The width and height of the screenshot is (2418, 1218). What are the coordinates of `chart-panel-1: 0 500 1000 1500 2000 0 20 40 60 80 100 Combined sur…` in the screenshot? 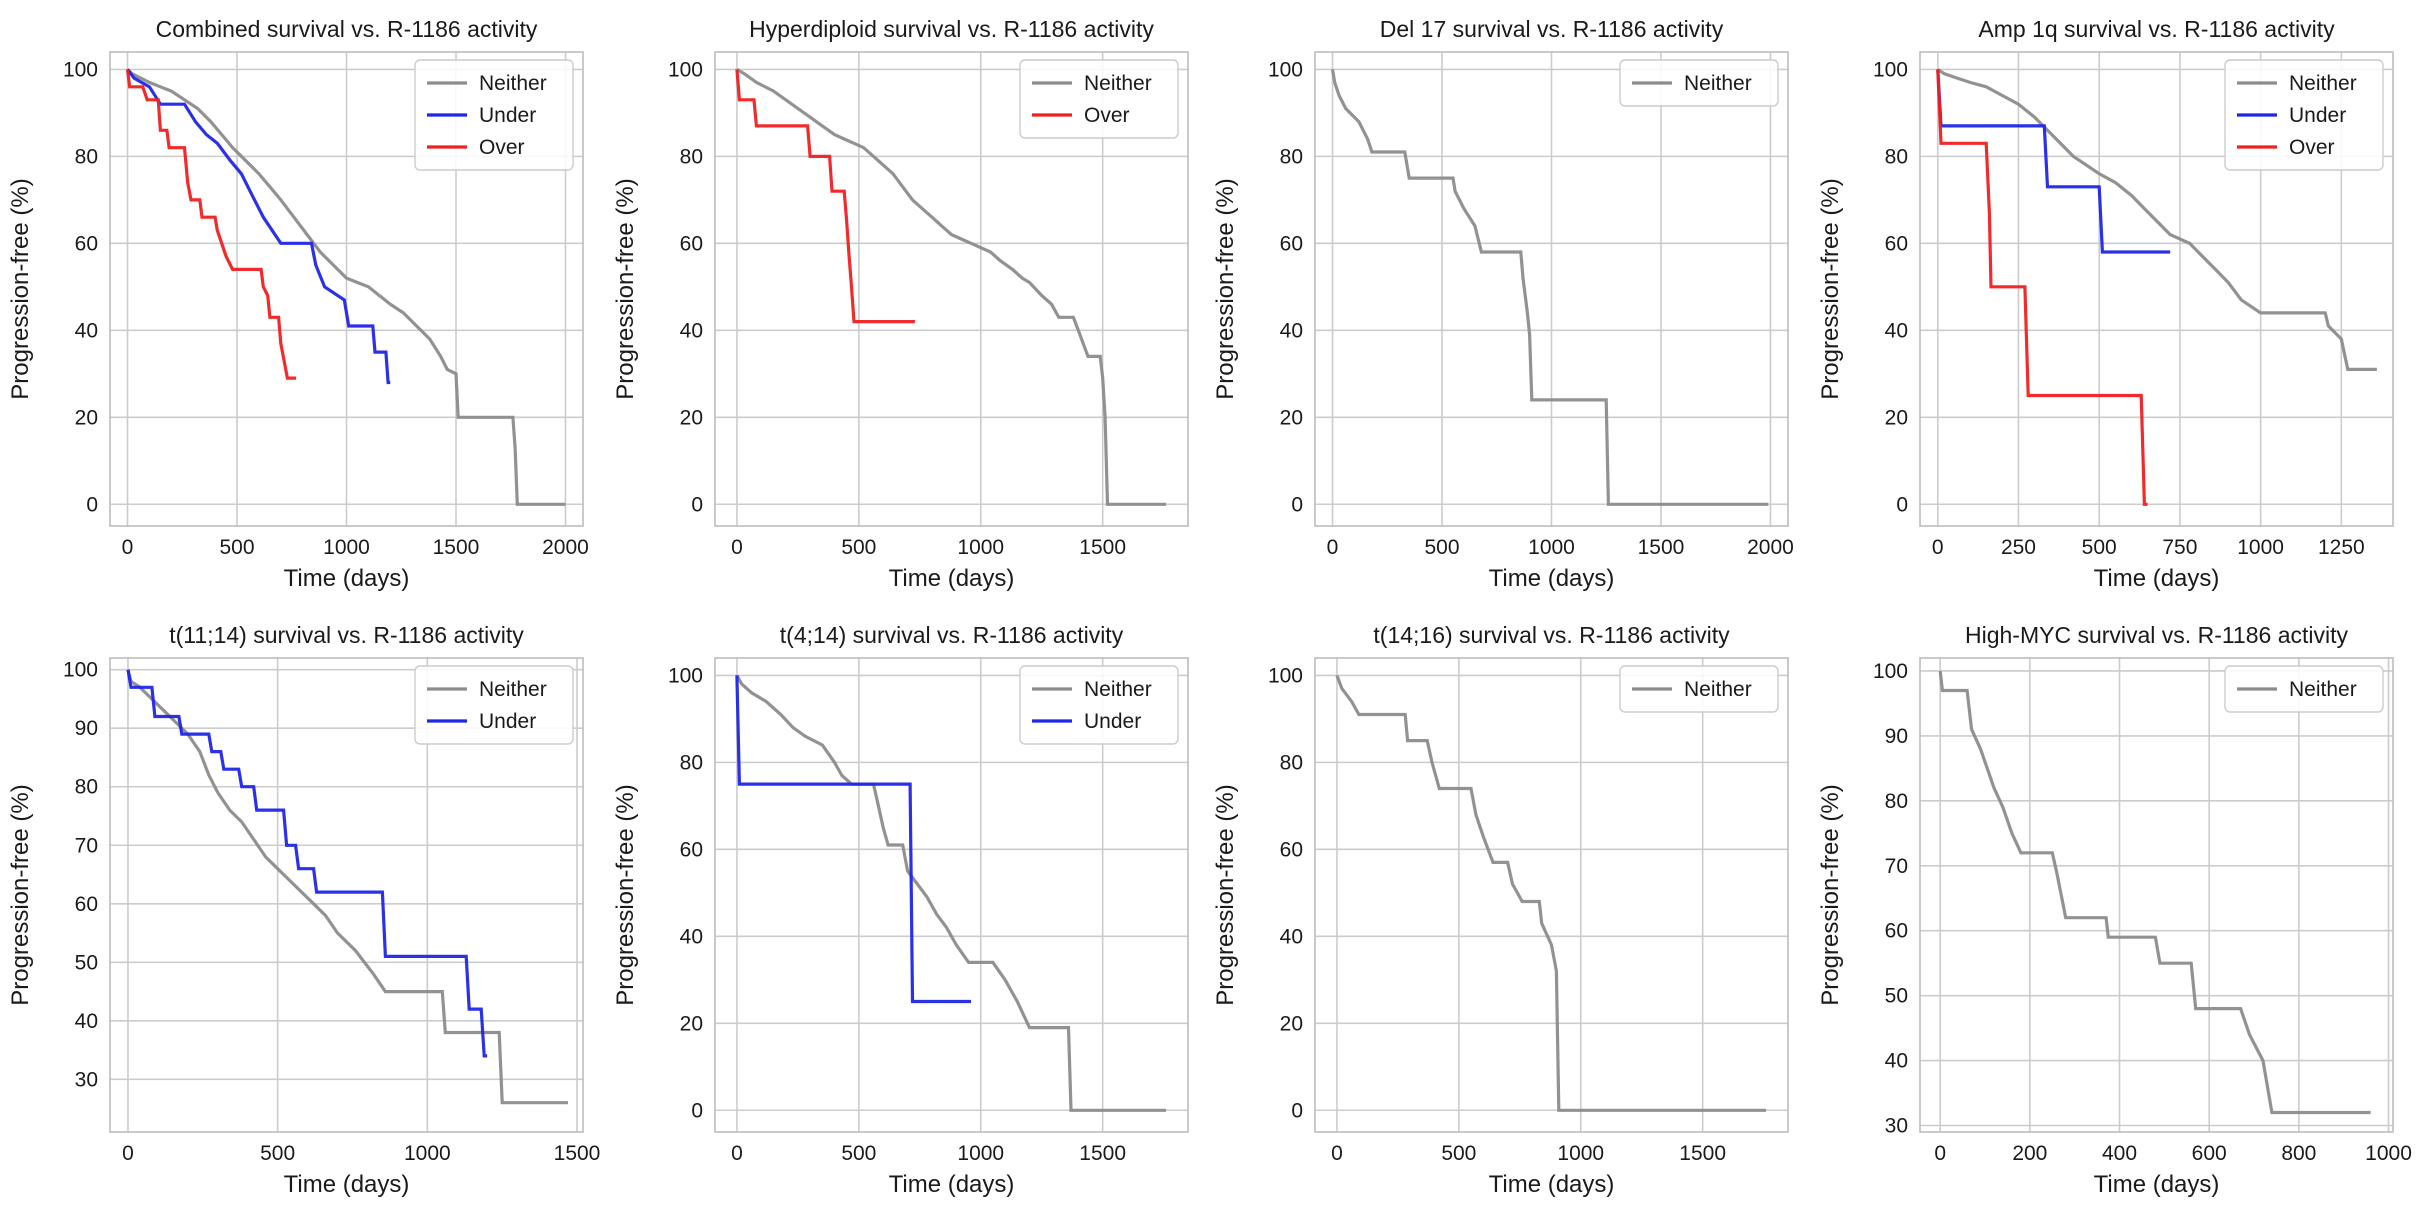 It's located at (298, 304).